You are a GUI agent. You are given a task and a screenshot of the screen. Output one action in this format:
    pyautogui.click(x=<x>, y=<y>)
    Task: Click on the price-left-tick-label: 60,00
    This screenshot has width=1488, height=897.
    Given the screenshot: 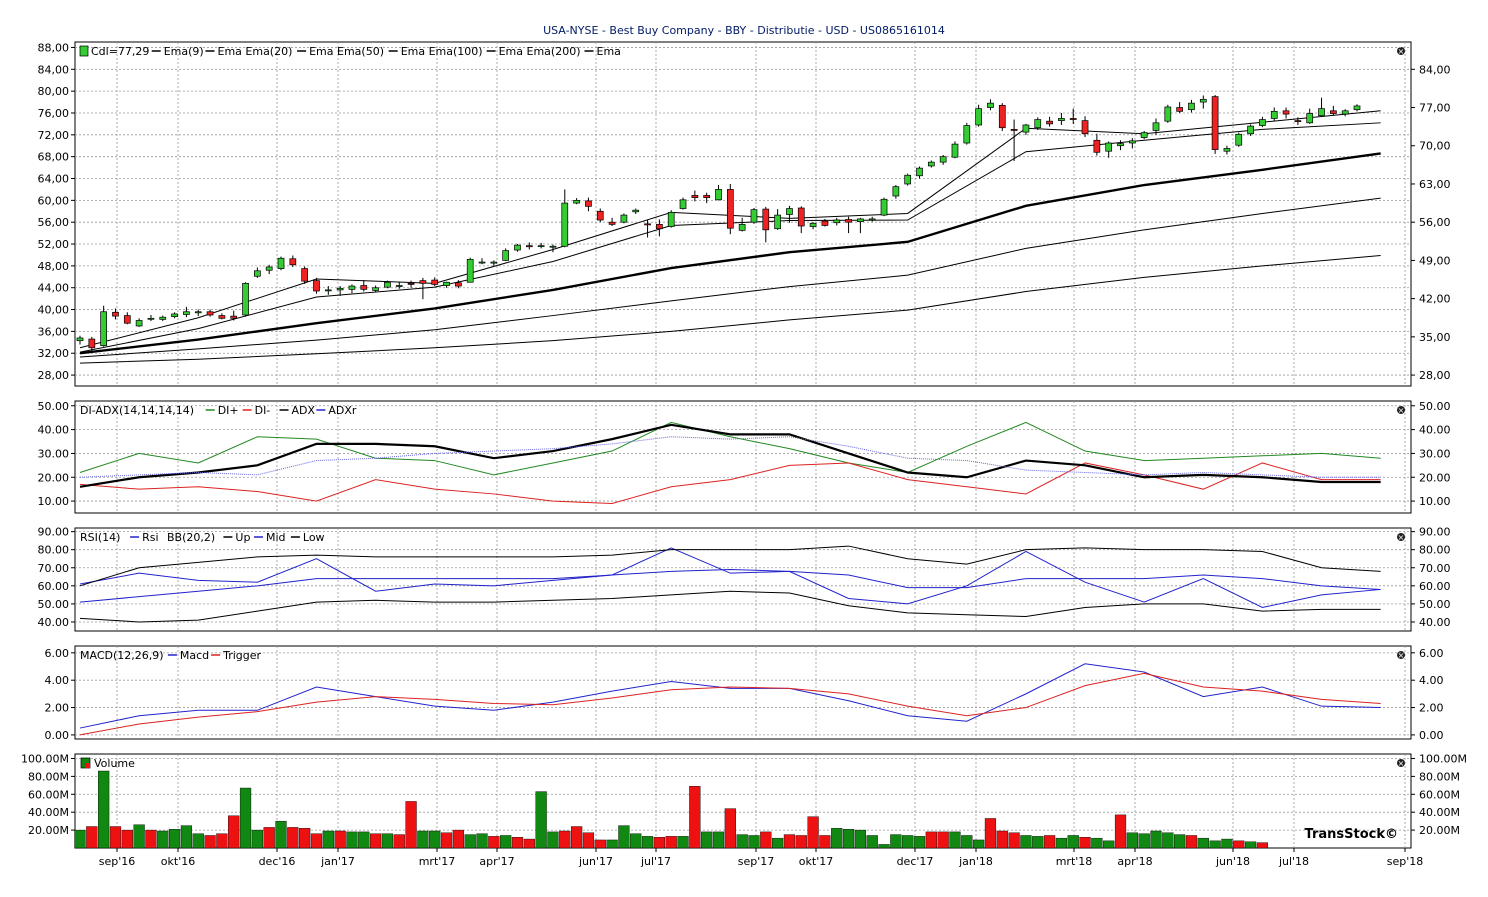 What is the action you would take?
    pyautogui.click(x=54, y=200)
    